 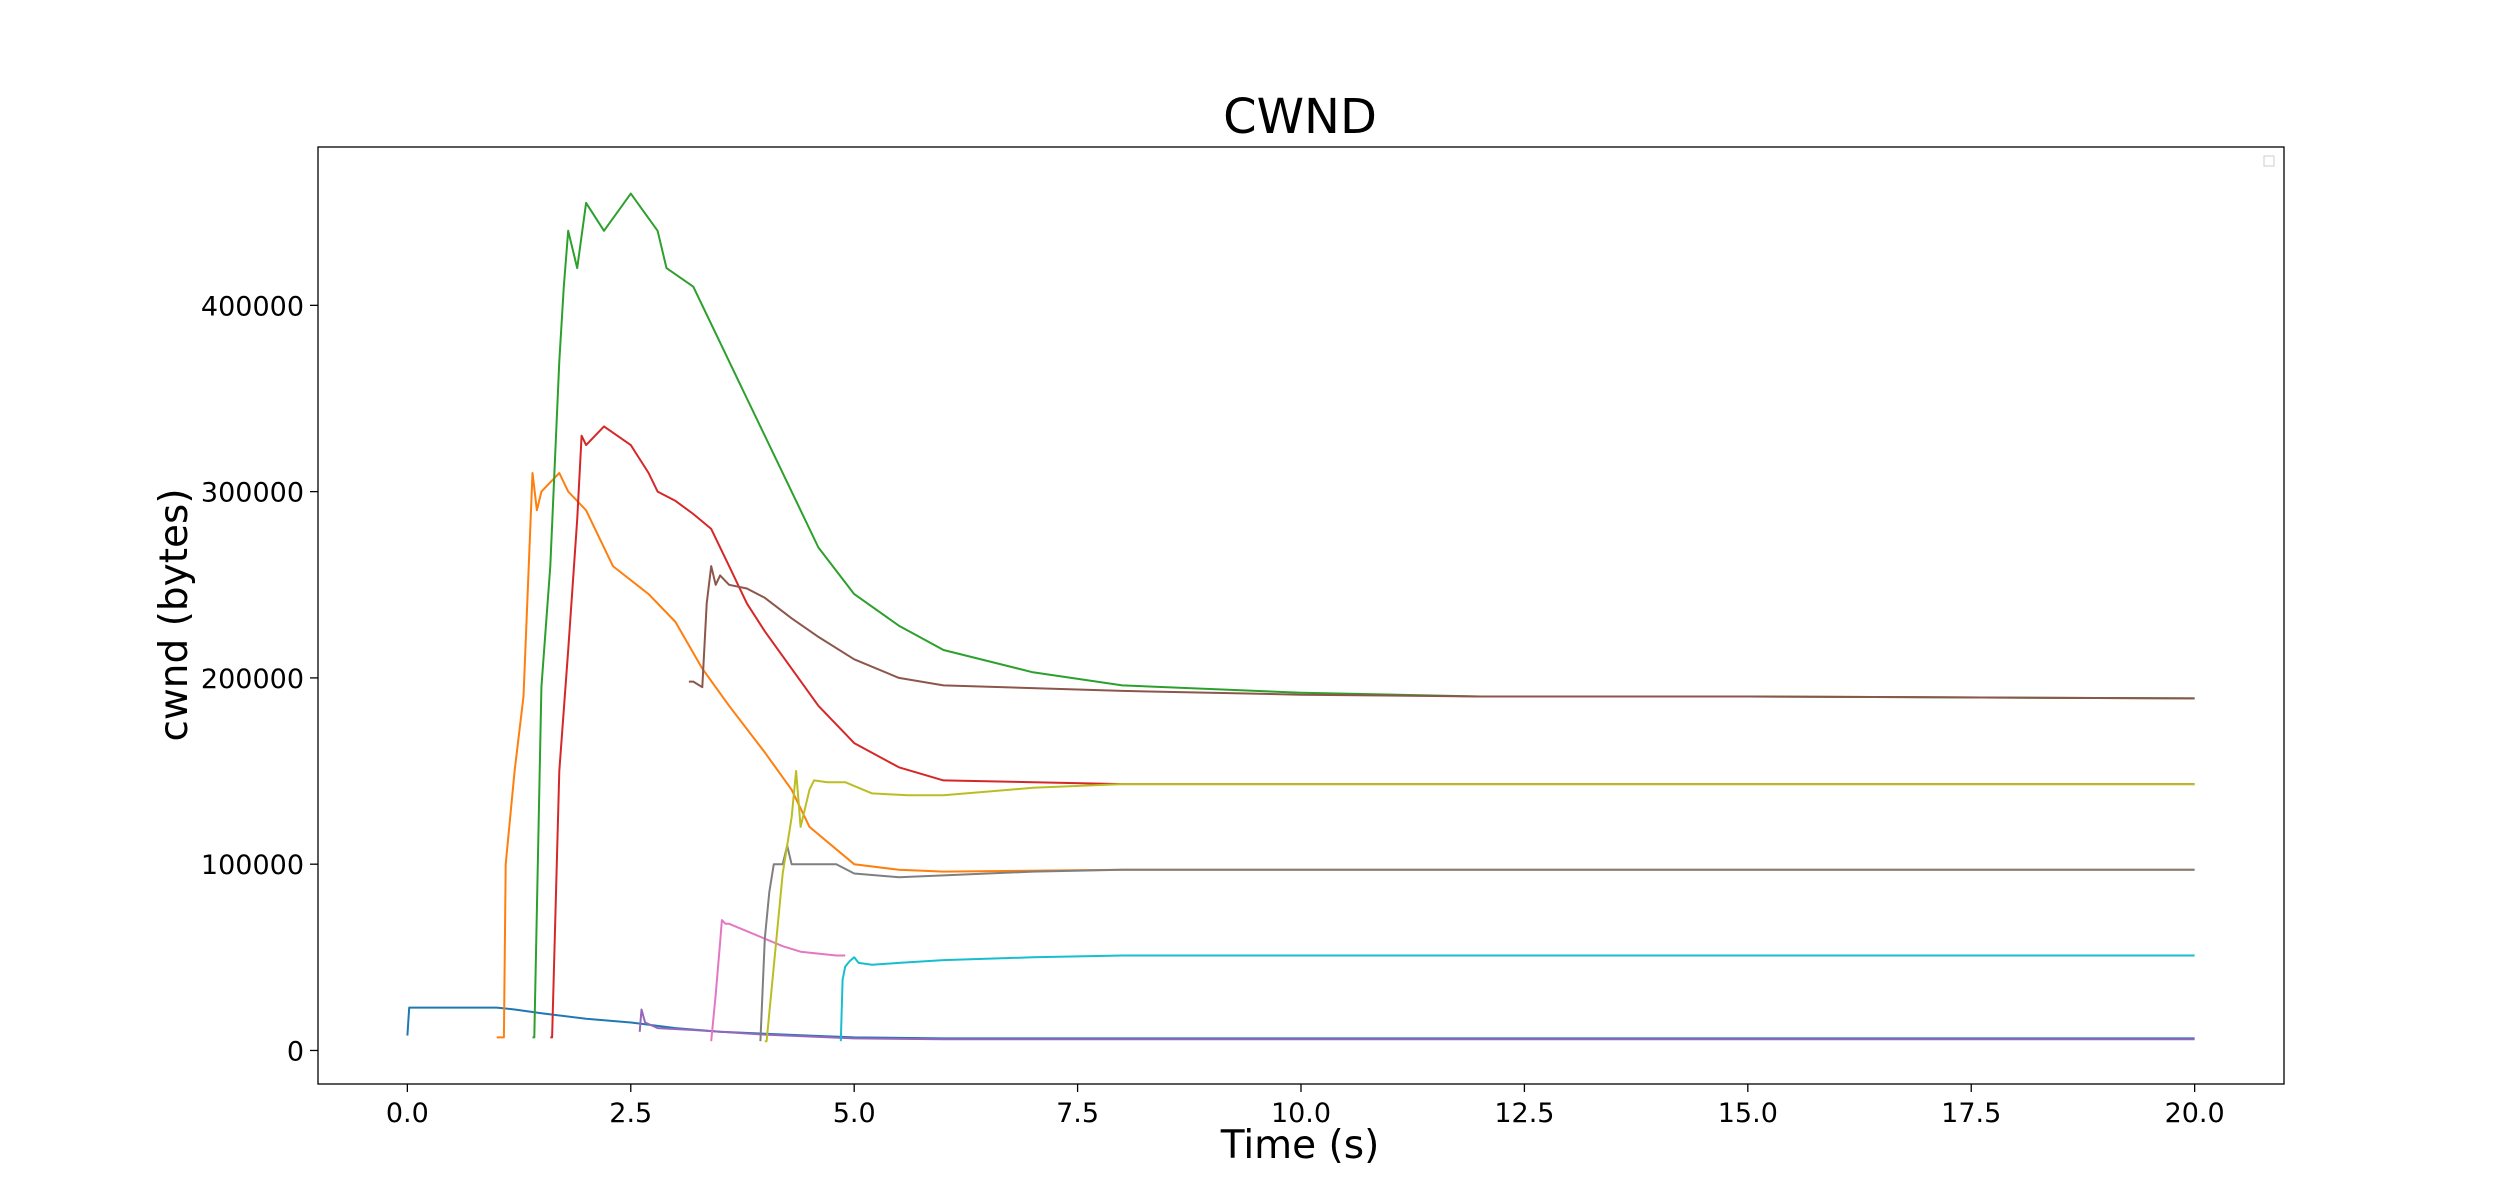 I want to click on y-tick-label: 200000, so click(x=252, y=679).